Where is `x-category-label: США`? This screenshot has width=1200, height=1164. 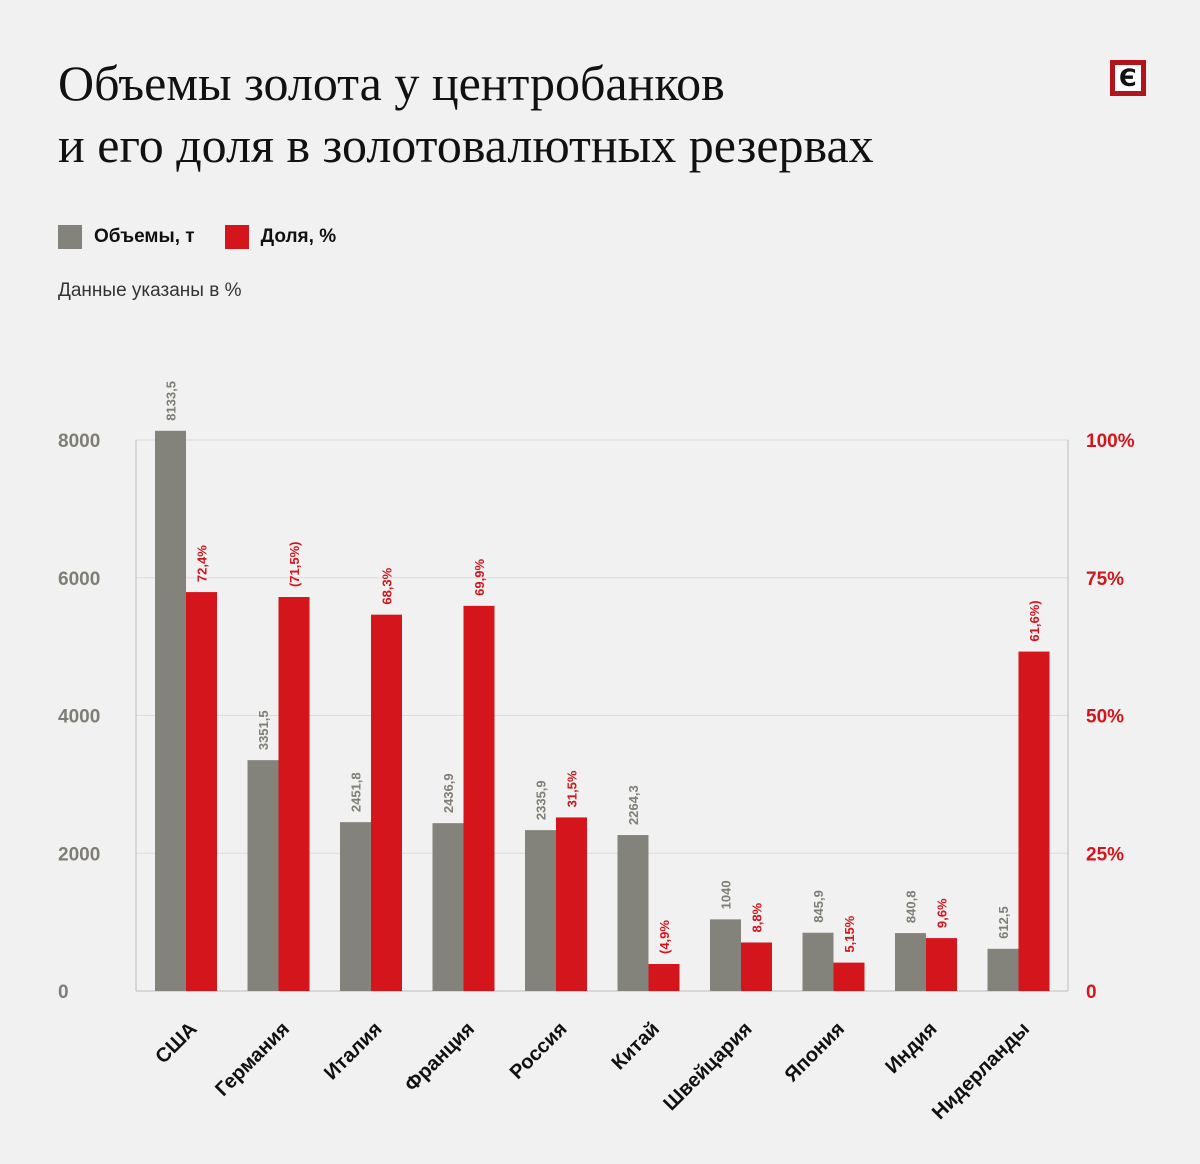
x-category-label: США is located at coordinates (176, 1043).